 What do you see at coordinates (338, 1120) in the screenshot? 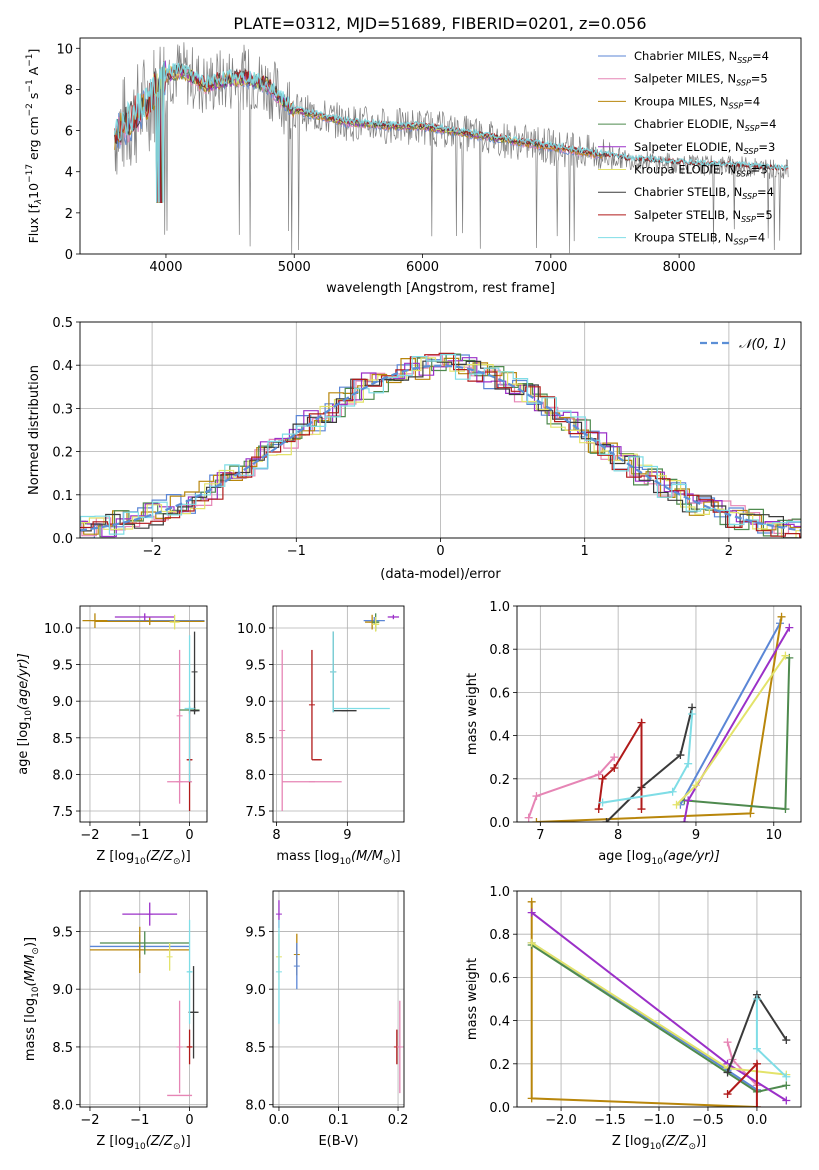
I see `x-tick-label: 0.1` at bounding box center [338, 1120].